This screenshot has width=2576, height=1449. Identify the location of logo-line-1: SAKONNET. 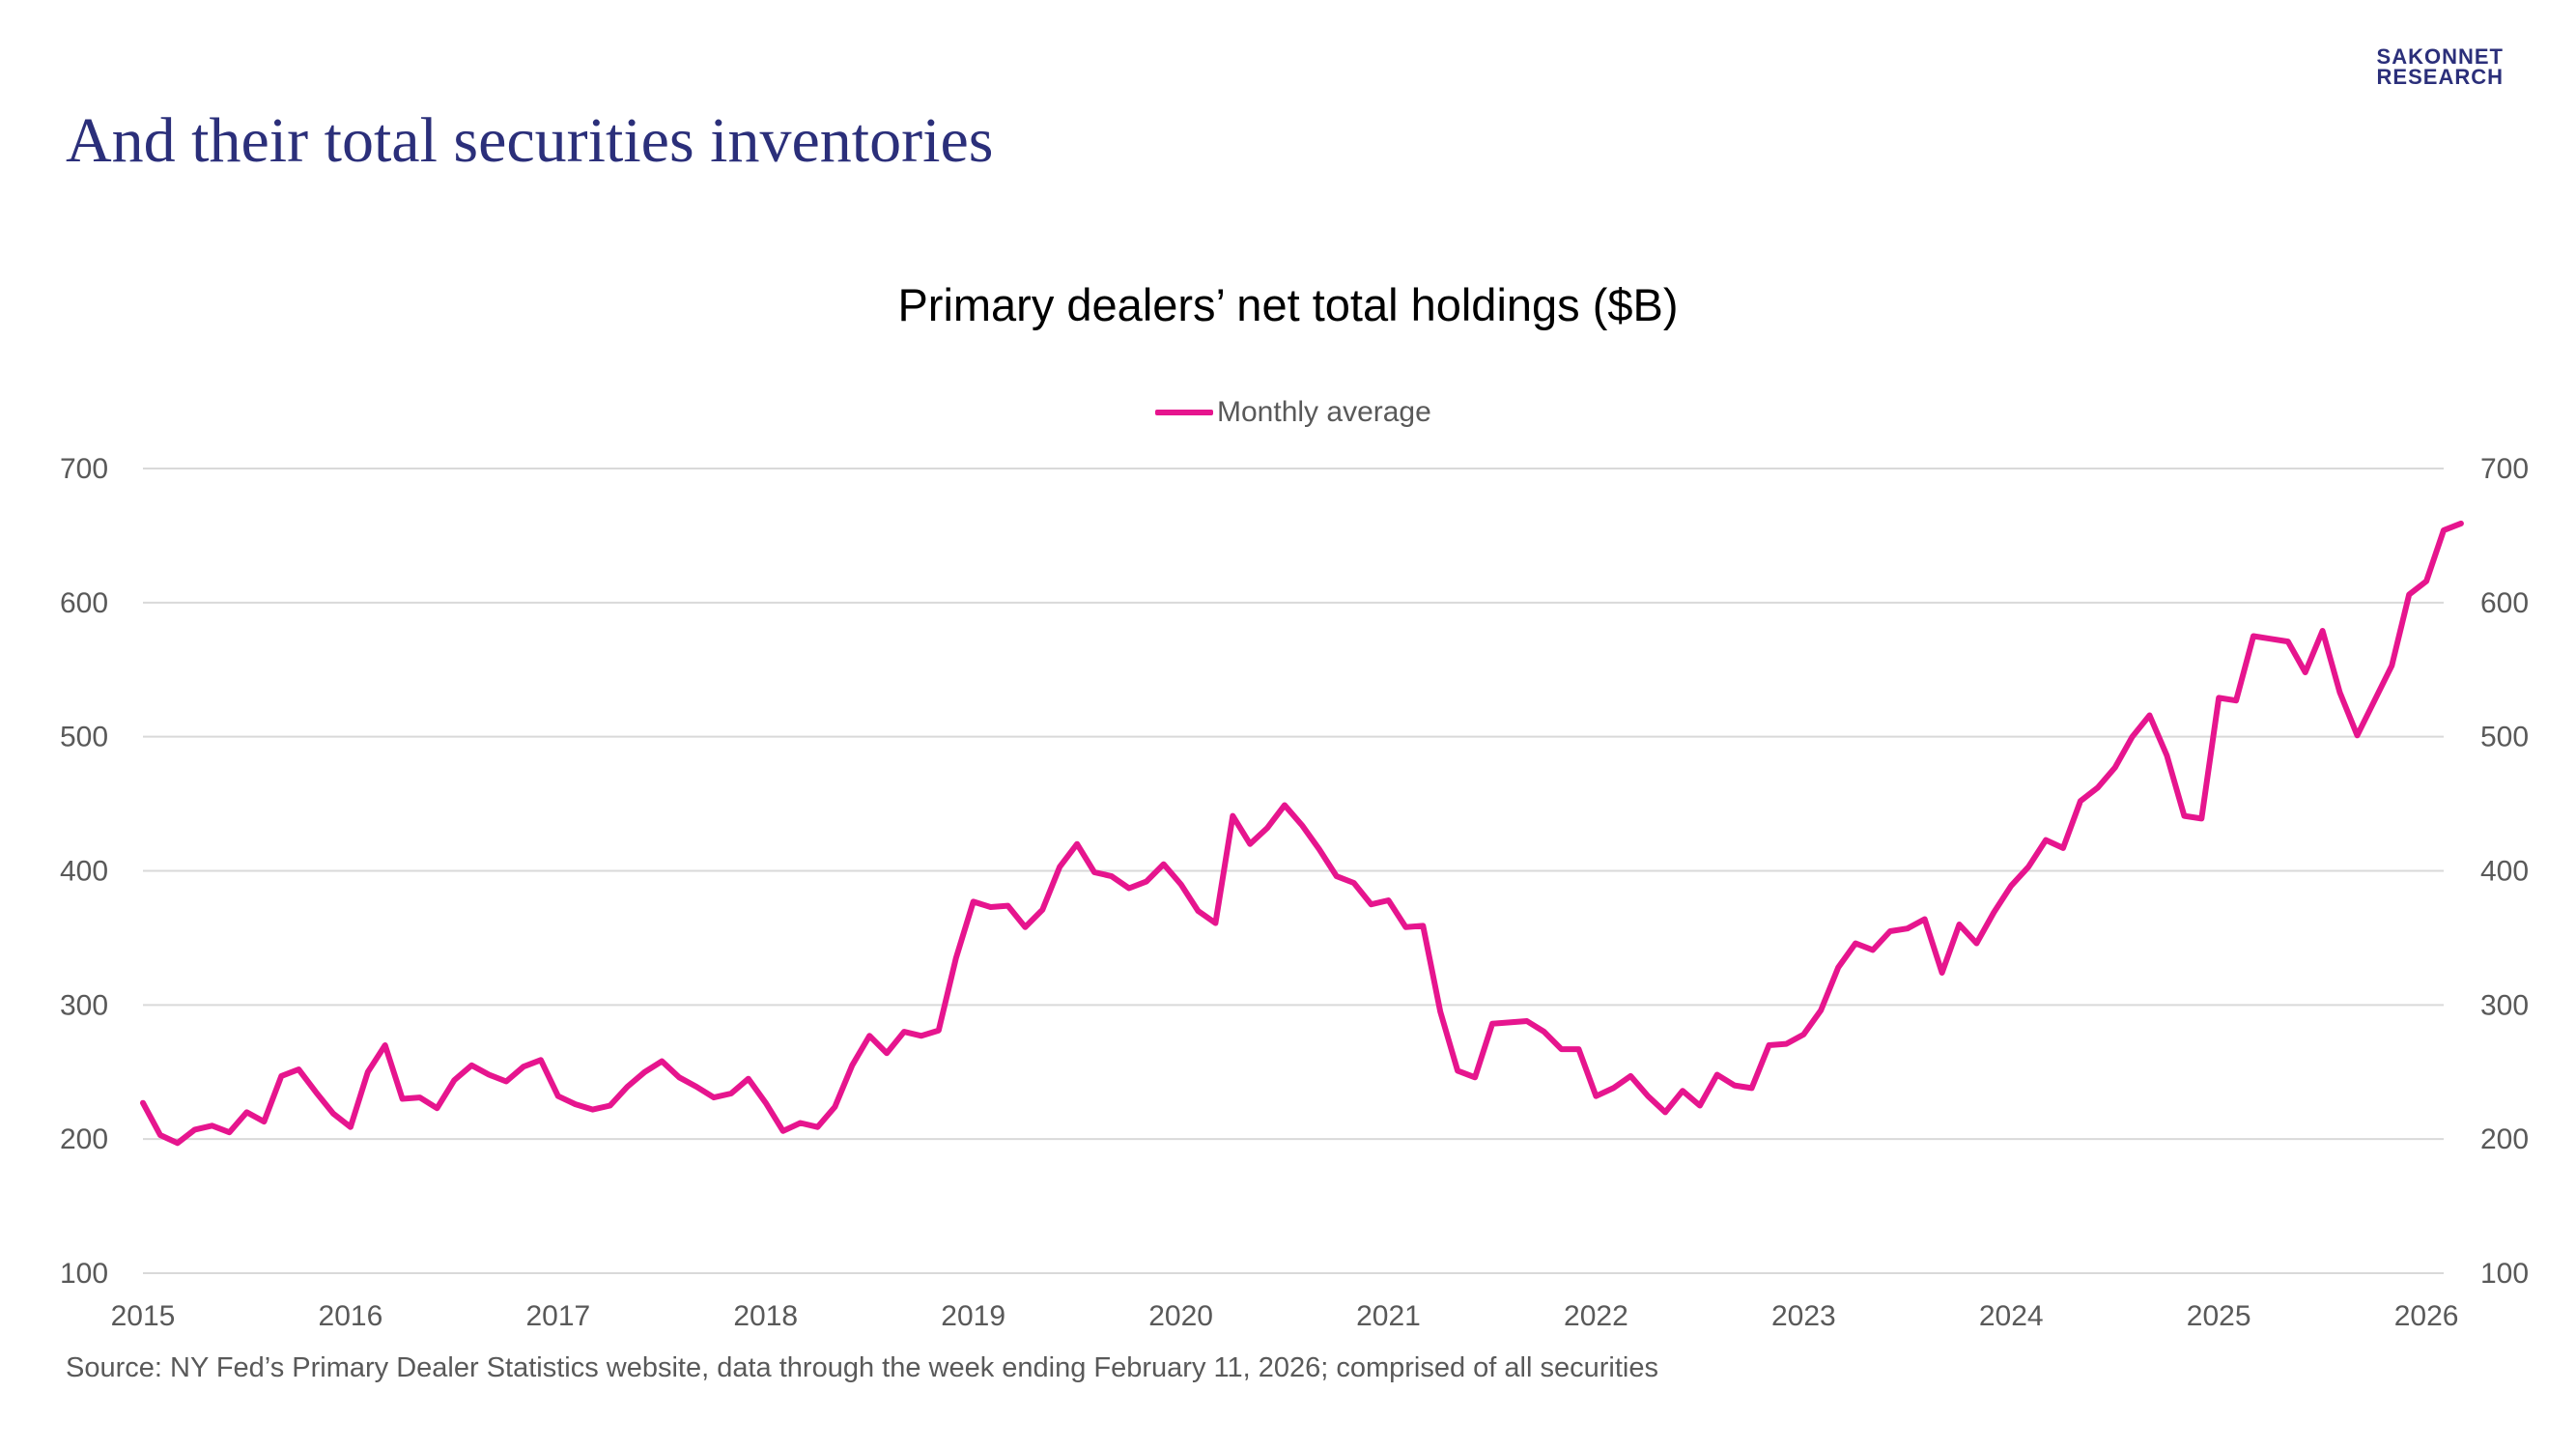
(2440, 56).